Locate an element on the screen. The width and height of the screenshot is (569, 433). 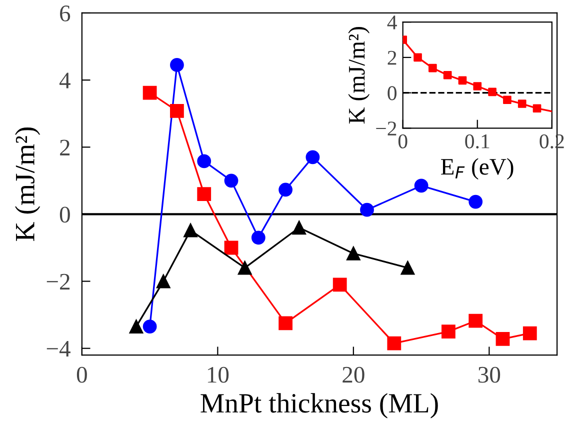
x-tick-label: 0.1 is located at coordinates (477, 141).